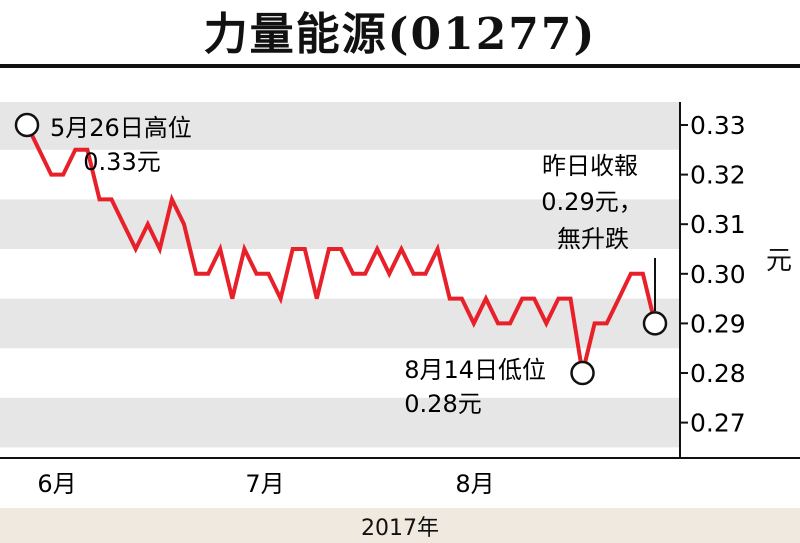  I want to click on low-marker, so click(582, 373).